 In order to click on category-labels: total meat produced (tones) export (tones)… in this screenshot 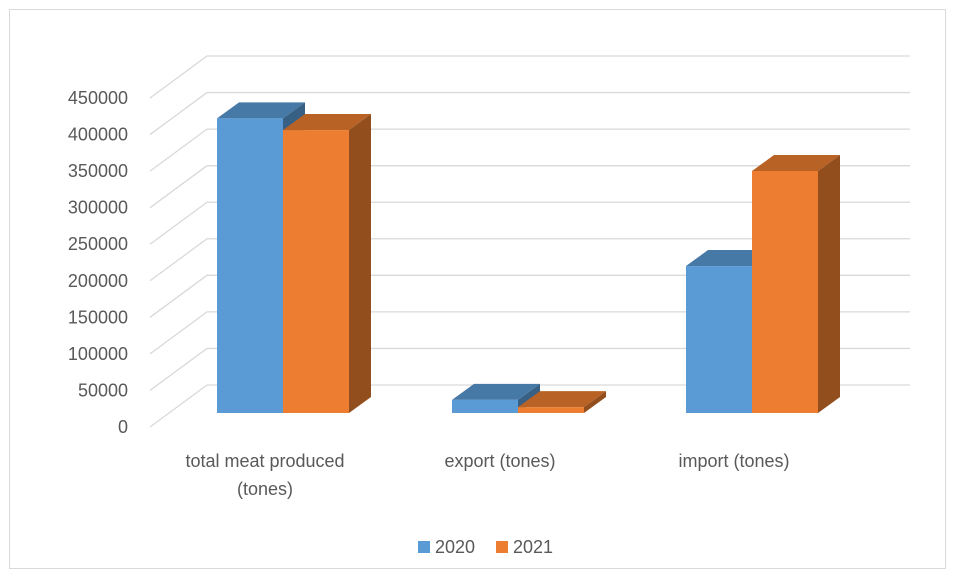, I will do `click(487, 475)`.